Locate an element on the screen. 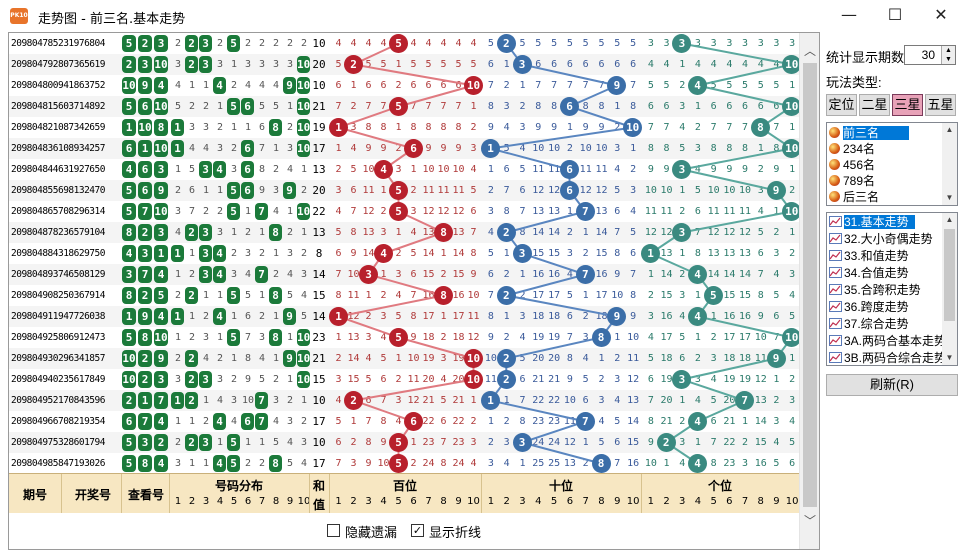  position-item: 前三名 is located at coordinates (885, 133).